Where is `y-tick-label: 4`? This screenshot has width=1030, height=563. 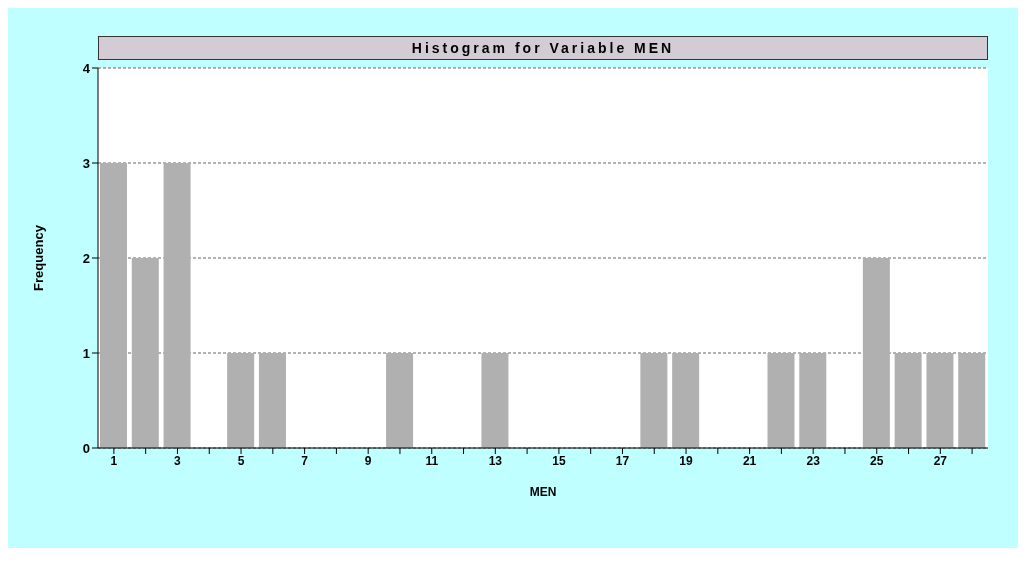
y-tick-label: 4 is located at coordinates (86, 68).